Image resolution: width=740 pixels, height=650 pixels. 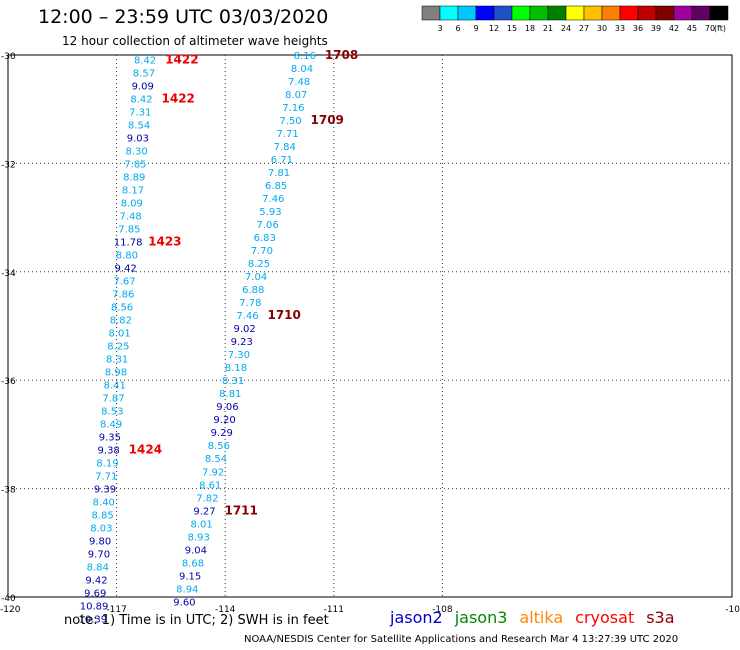 I want to click on wave-height-label: 9.23, so click(x=242, y=342).